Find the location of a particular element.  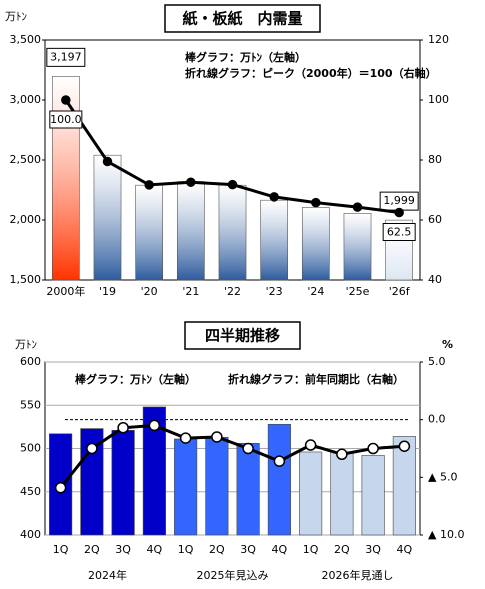

legend-entry: 折れ線グラフ：前年同期比（右軸） is located at coordinates (316, 379).